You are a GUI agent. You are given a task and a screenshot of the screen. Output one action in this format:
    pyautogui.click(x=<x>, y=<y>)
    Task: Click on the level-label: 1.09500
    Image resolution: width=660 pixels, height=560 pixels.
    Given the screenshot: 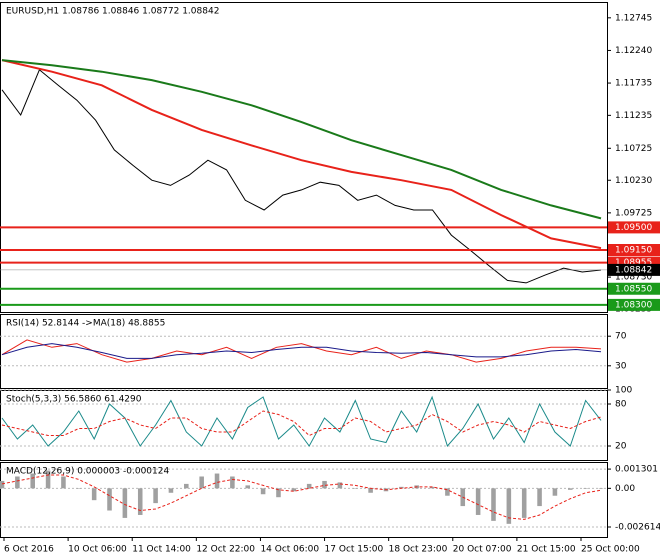 What is the action you would take?
    pyautogui.click(x=633, y=228)
    